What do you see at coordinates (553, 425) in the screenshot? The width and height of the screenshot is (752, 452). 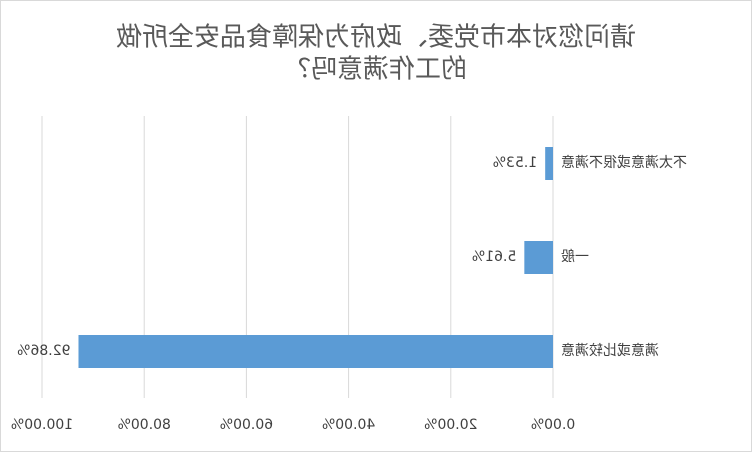 I see `x-tick-label: 0.00%` at bounding box center [553, 425].